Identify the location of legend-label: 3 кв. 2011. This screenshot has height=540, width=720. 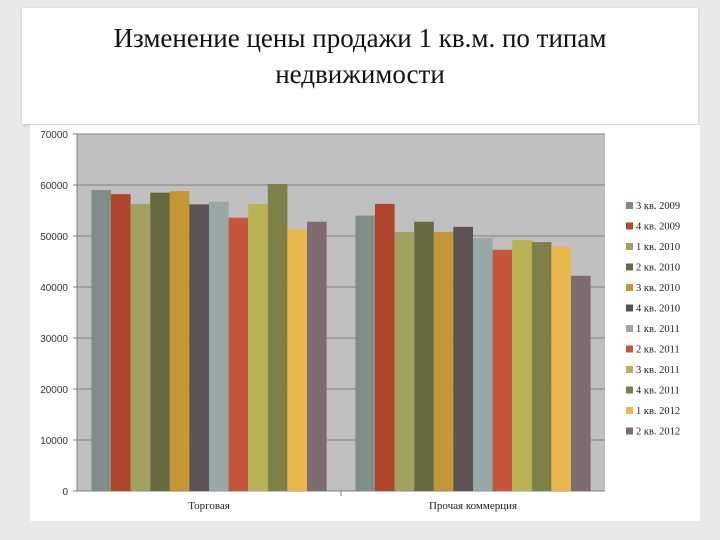
(658, 370).